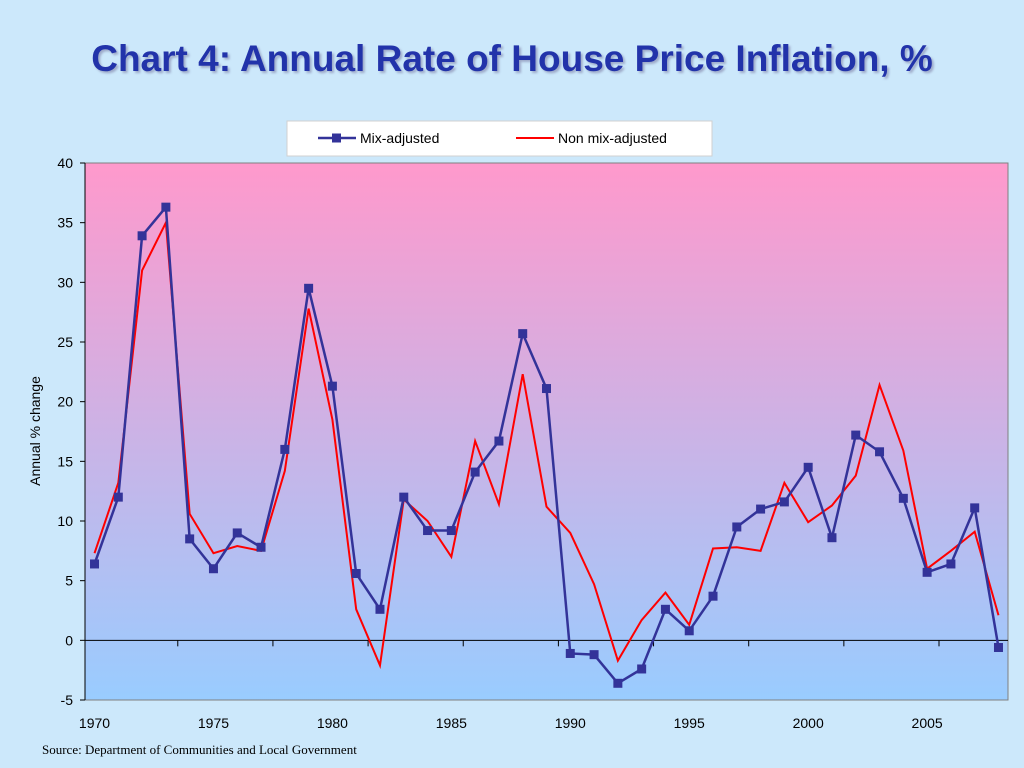 This screenshot has width=1024, height=768. What do you see at coordinates (35, 431) in the screenshot?
I see `y-axis-label: Annual % change` at bounding box center [35, 431].